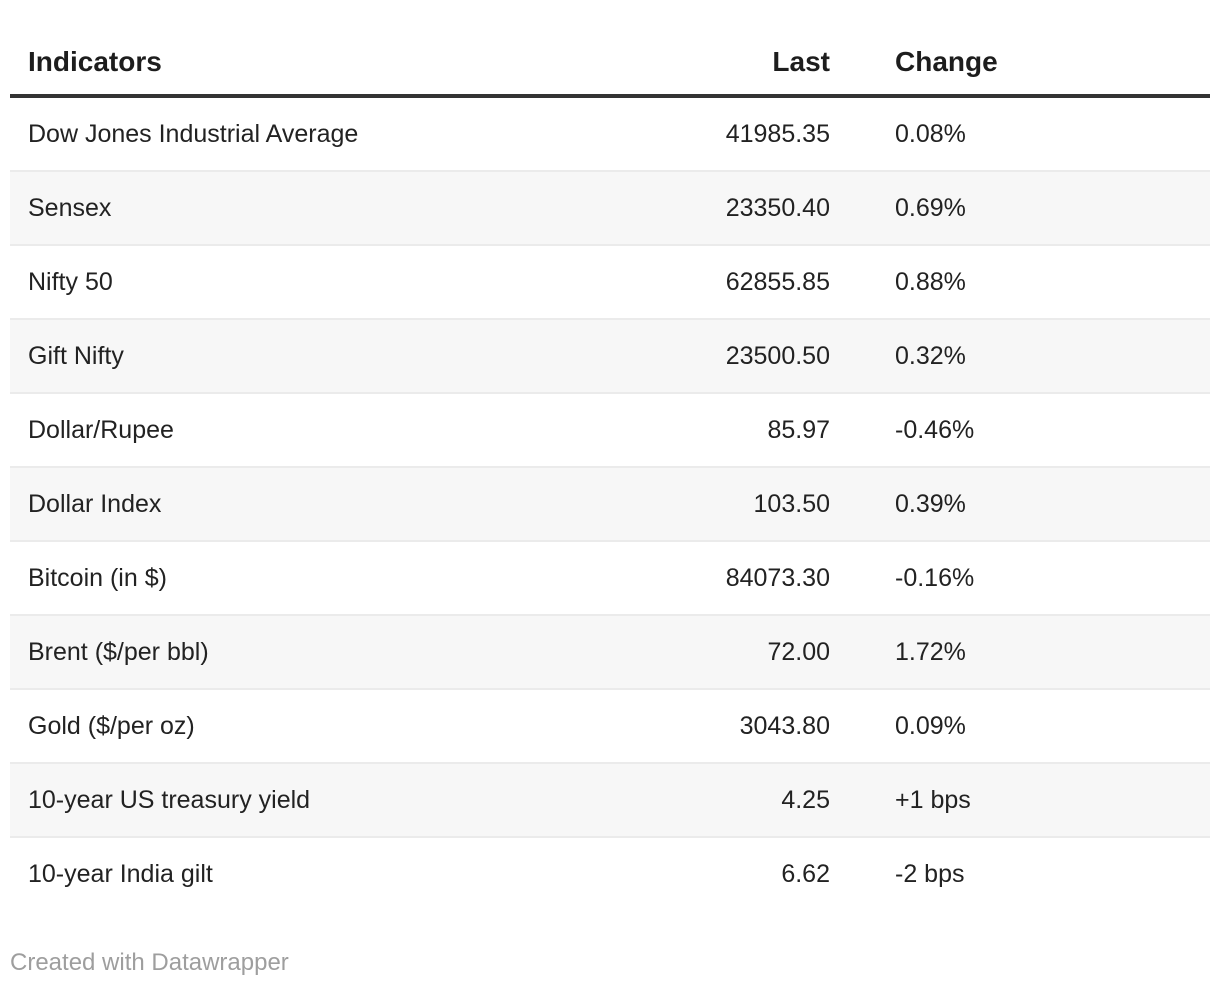 The height and width of the screenshot is (990, 1220). I want to click on change-value-cell: 0.32%, so click(930, 356).